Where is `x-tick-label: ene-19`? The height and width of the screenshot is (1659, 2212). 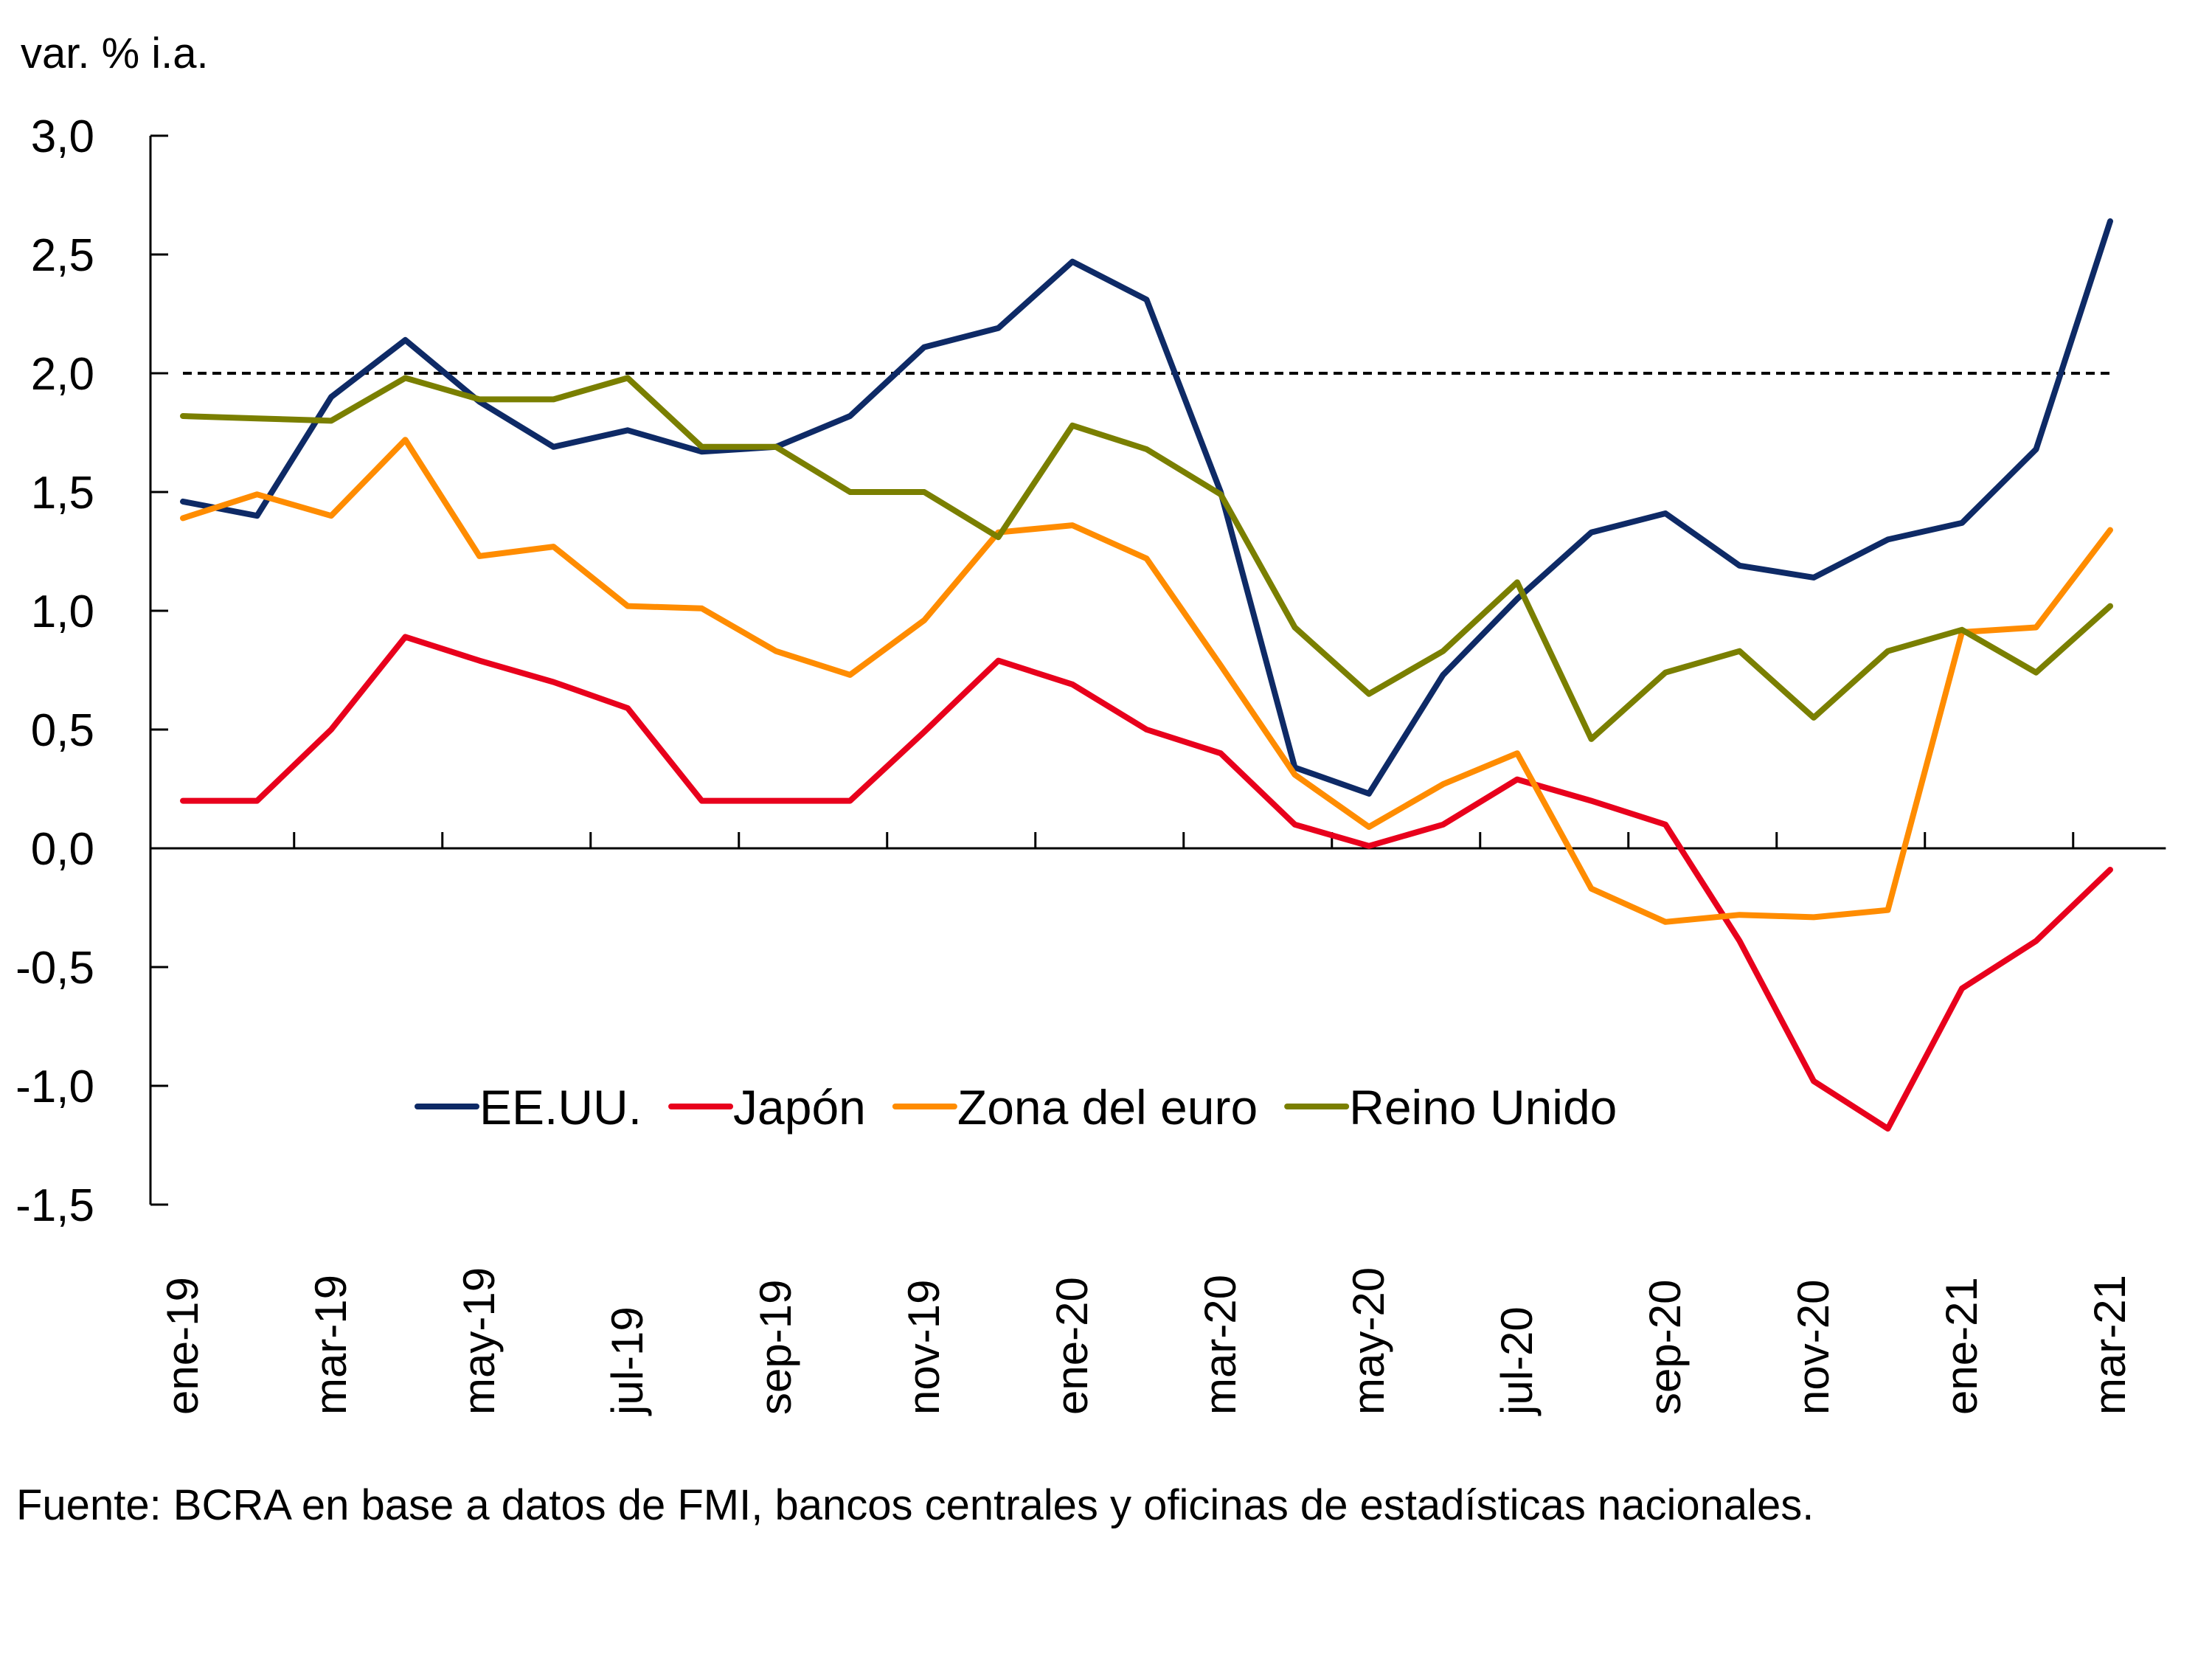
x-tick-label: ene-19 is located at coordinates (183, 1346).